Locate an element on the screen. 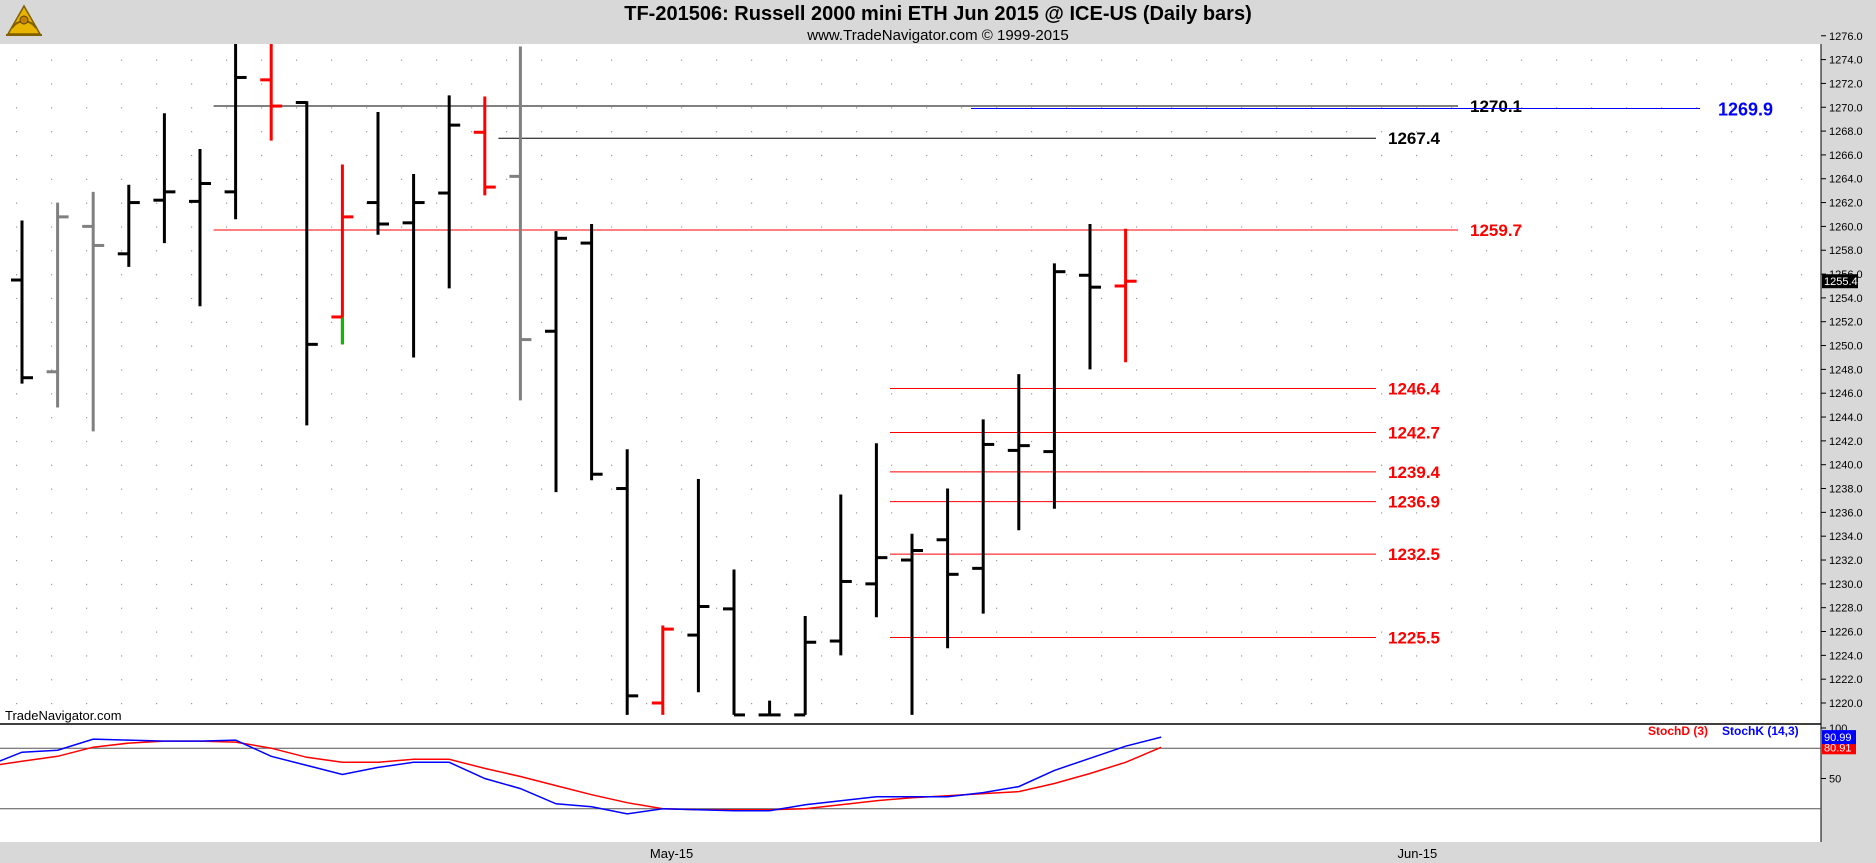 The height and width of the screenshot is (863, 1876). level-label: 1246.4 is located at coordinates (1414, 388).